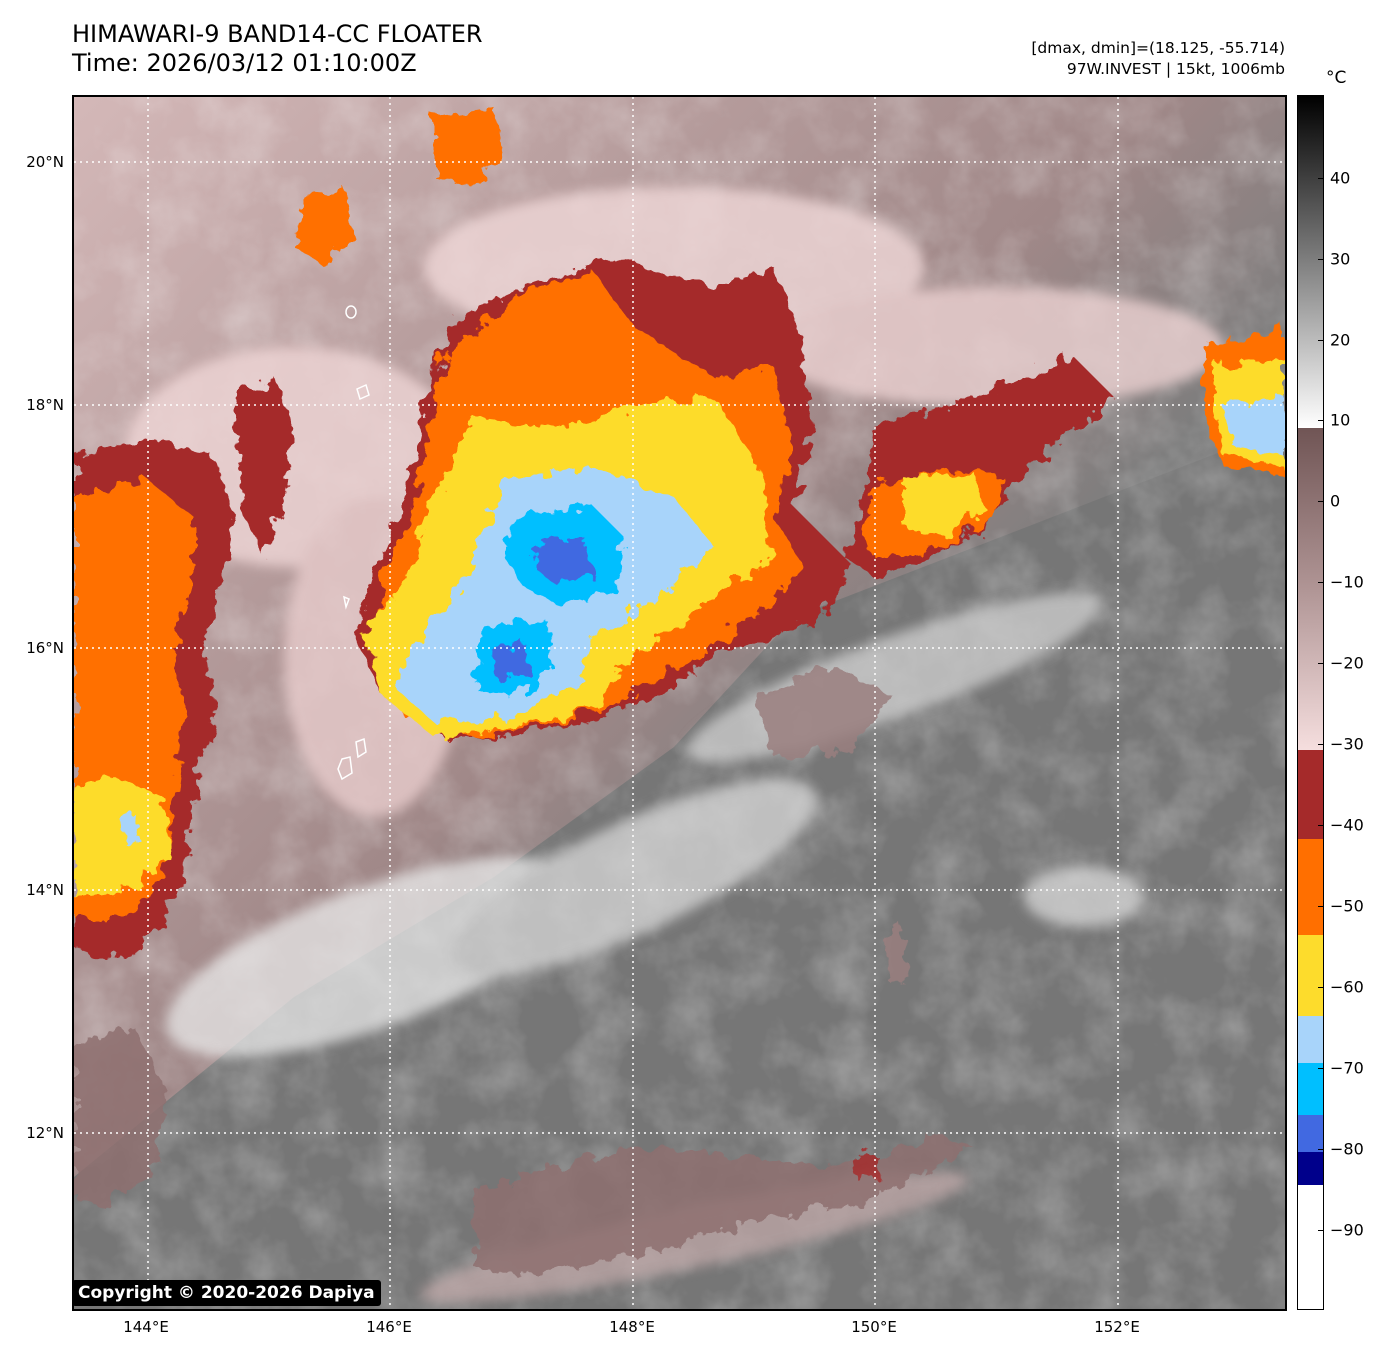 This screenshot has height=1359, width=1390. I want to click on storm-identifier: 97W.INVEST | 15kt, 1006mb, so click(1175, 69).